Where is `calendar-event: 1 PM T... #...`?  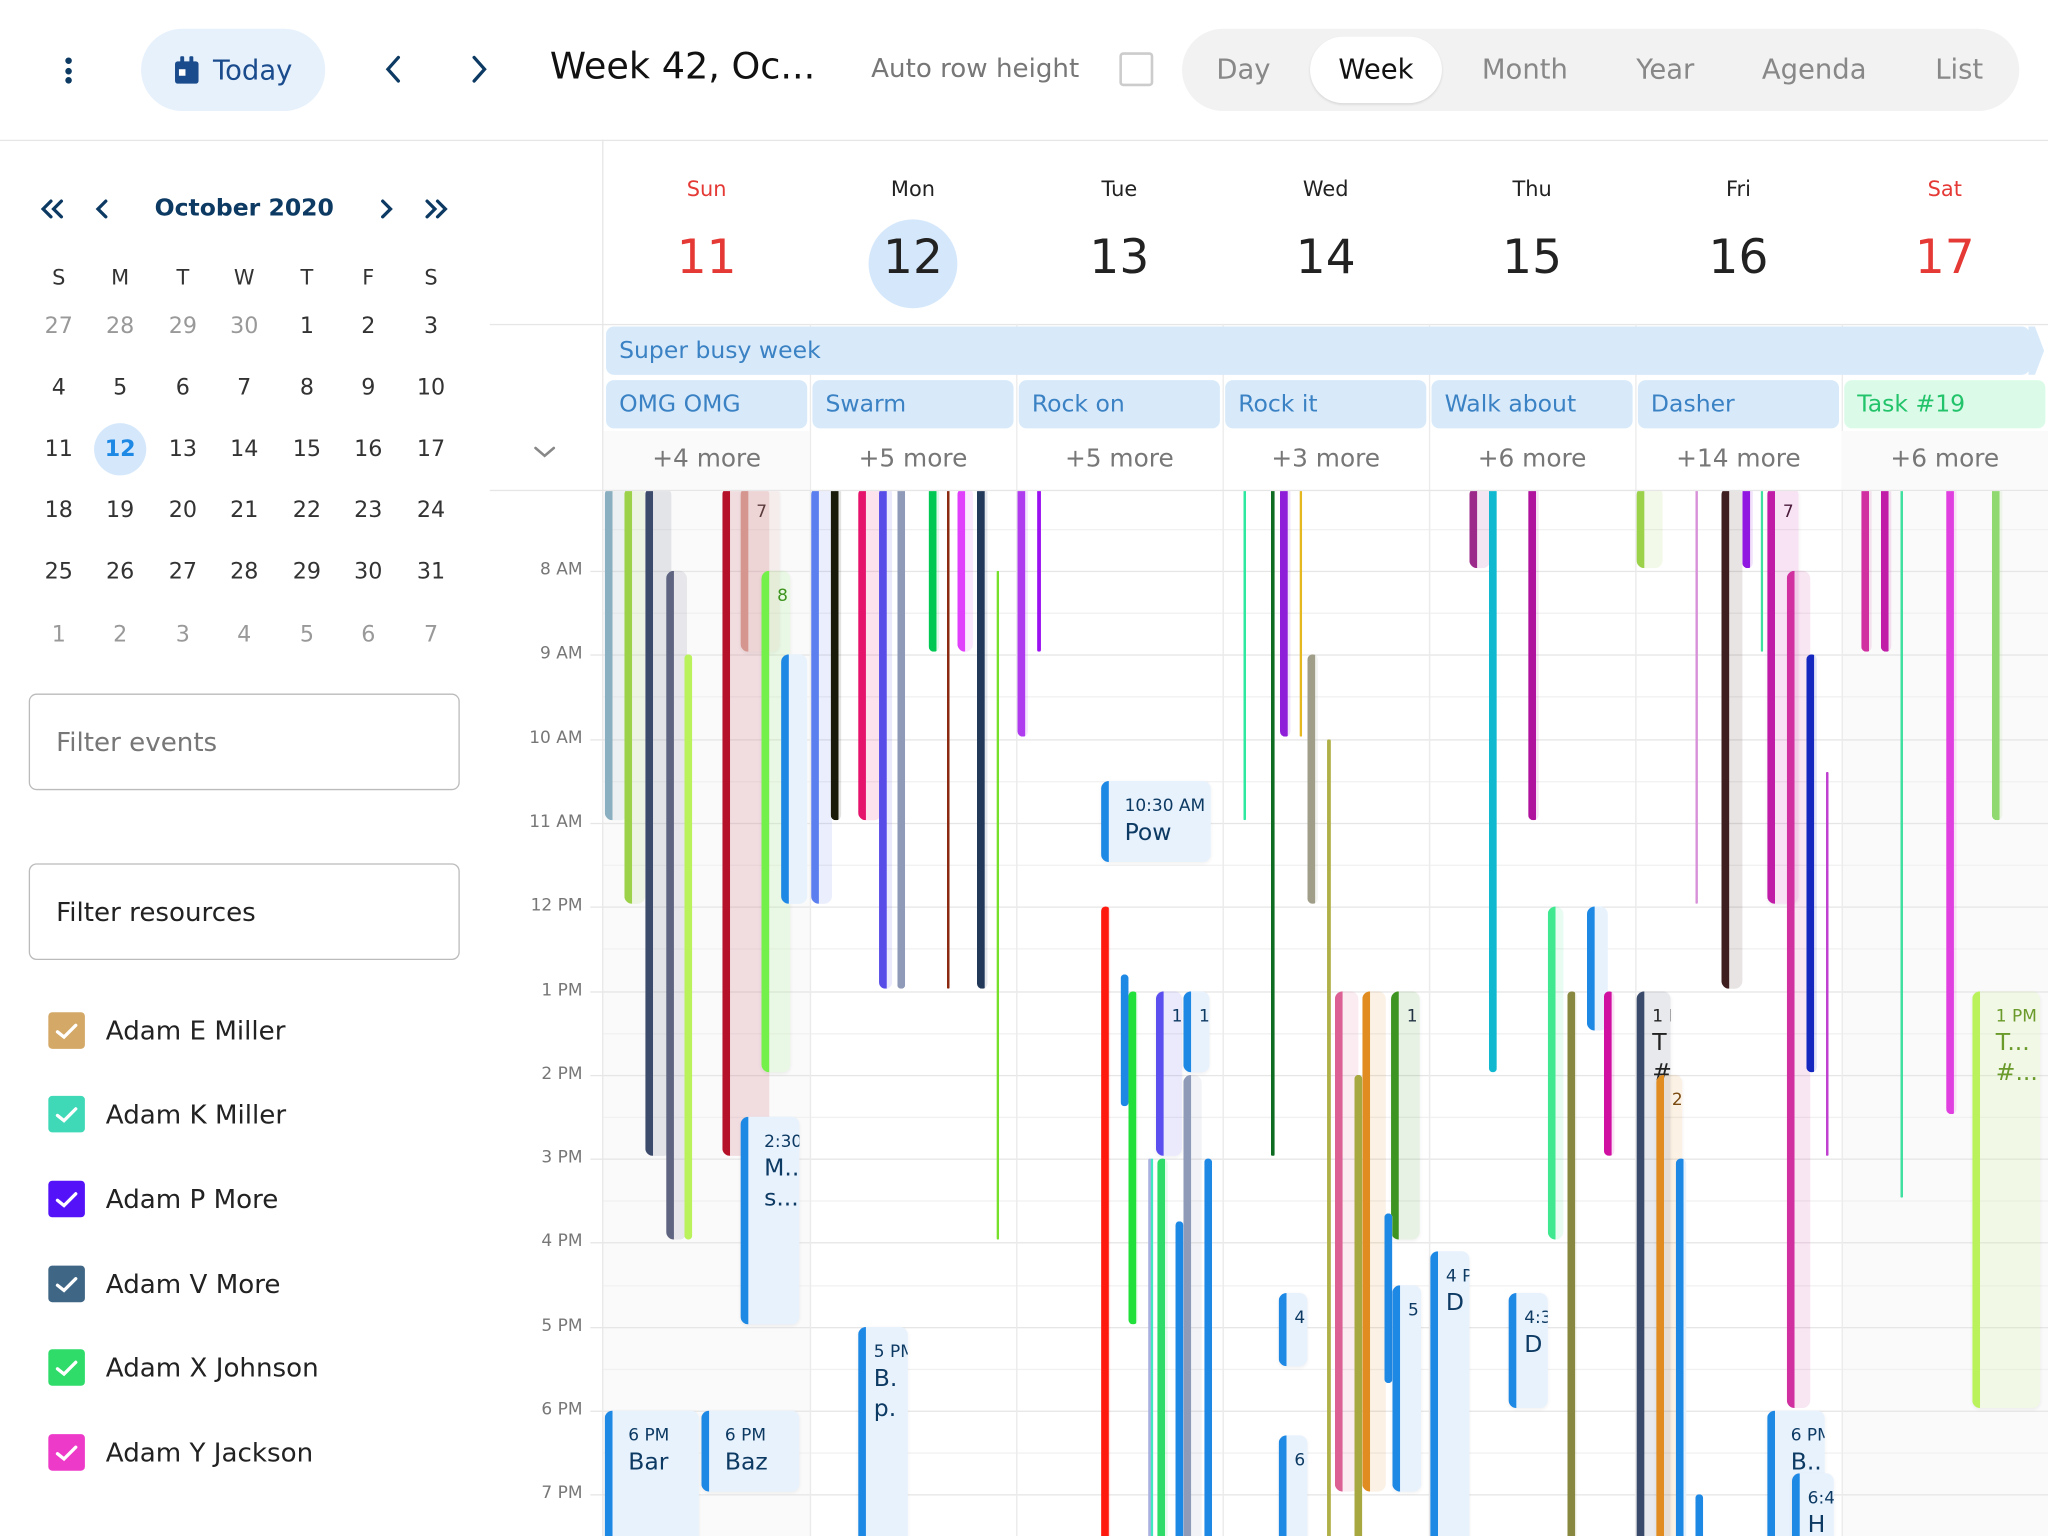 calendar-event: 1 PM T... #... is located at coordinates (2006, 1199).